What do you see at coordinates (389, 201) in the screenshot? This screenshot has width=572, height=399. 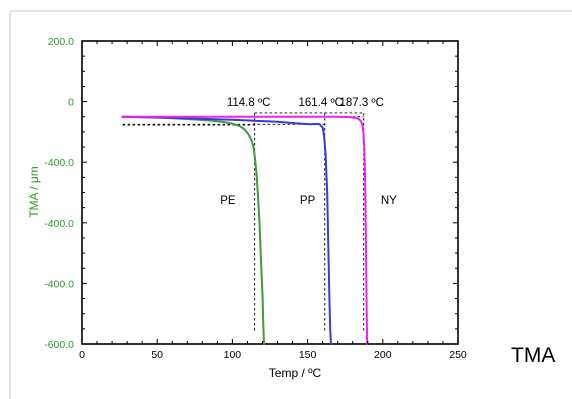 I see `series-name-ny: NY` at bounding box center [389, 201].